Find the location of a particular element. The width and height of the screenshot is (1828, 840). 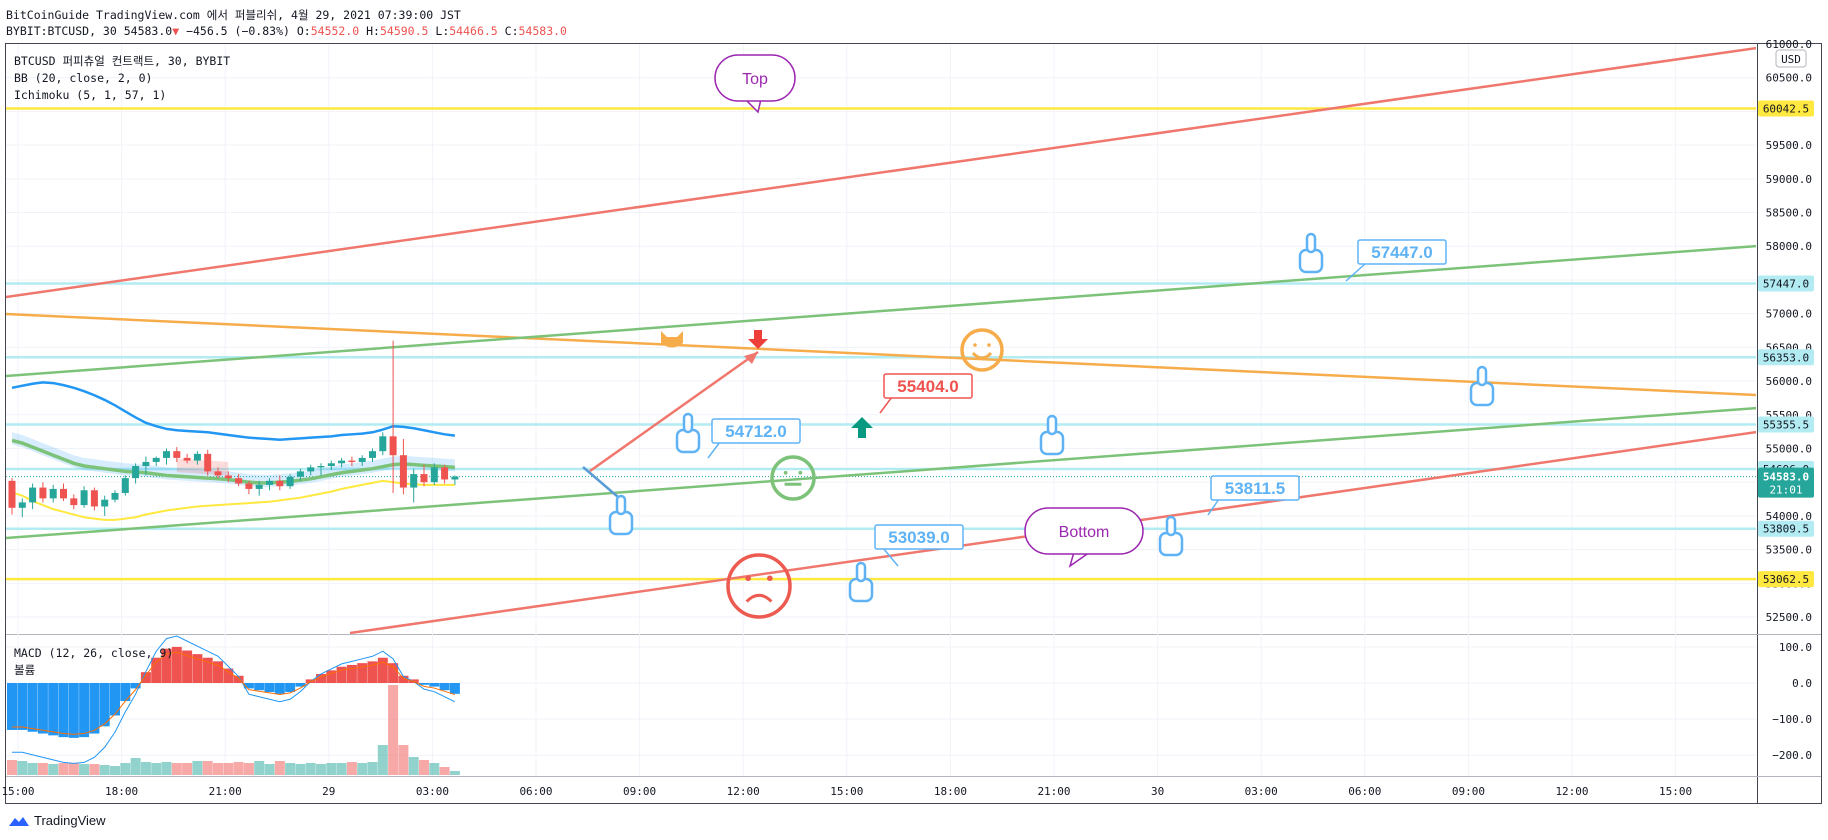

orange-trendline is located at coordinates (881, 354).